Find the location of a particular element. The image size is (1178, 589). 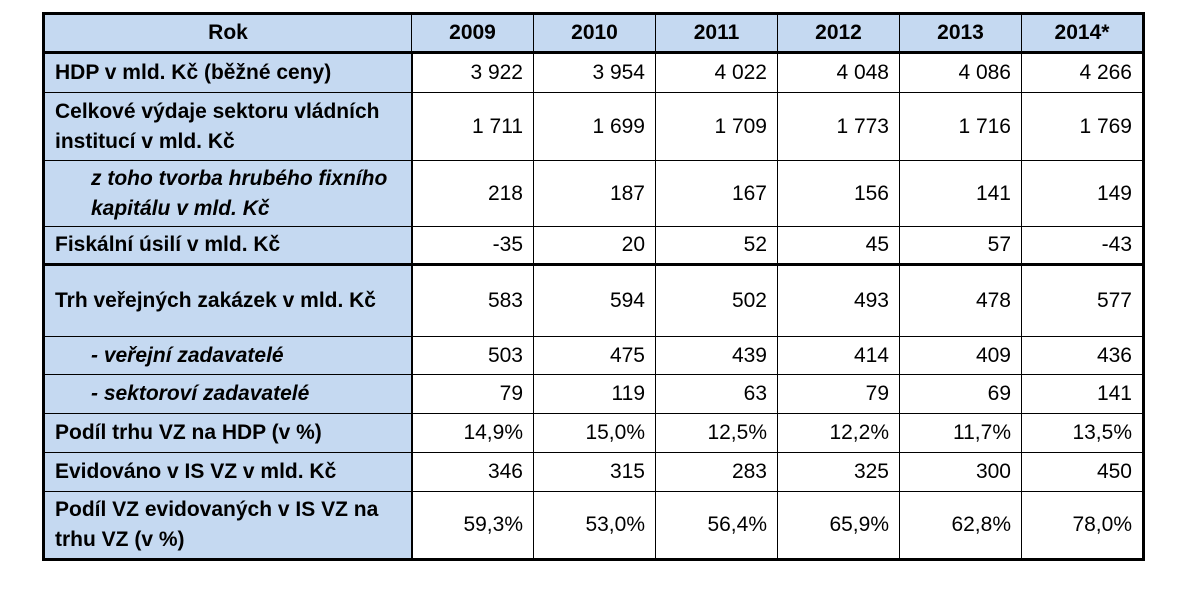

value-cell: 156 is located at coordinates (838, 193).